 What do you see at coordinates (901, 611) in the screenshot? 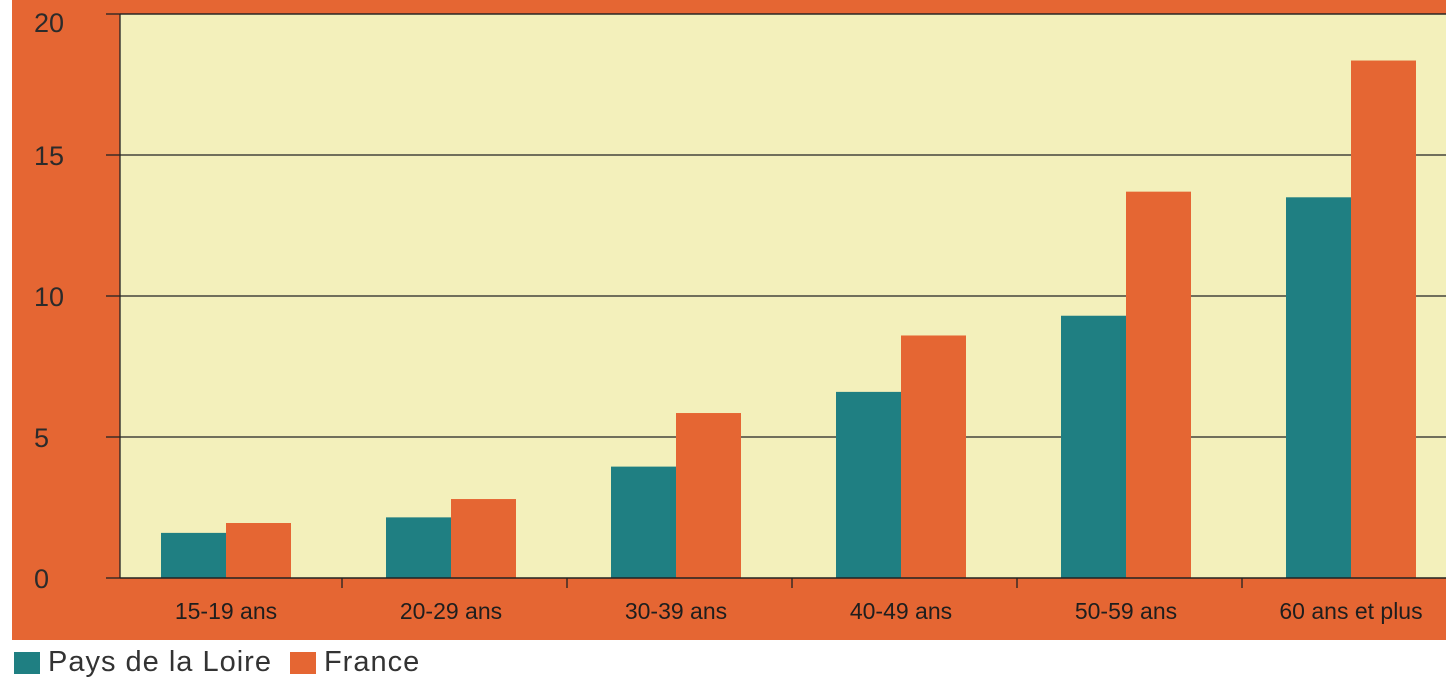
I see `x-tick-label: 40-49 ans` at bounding box center [901, 611].